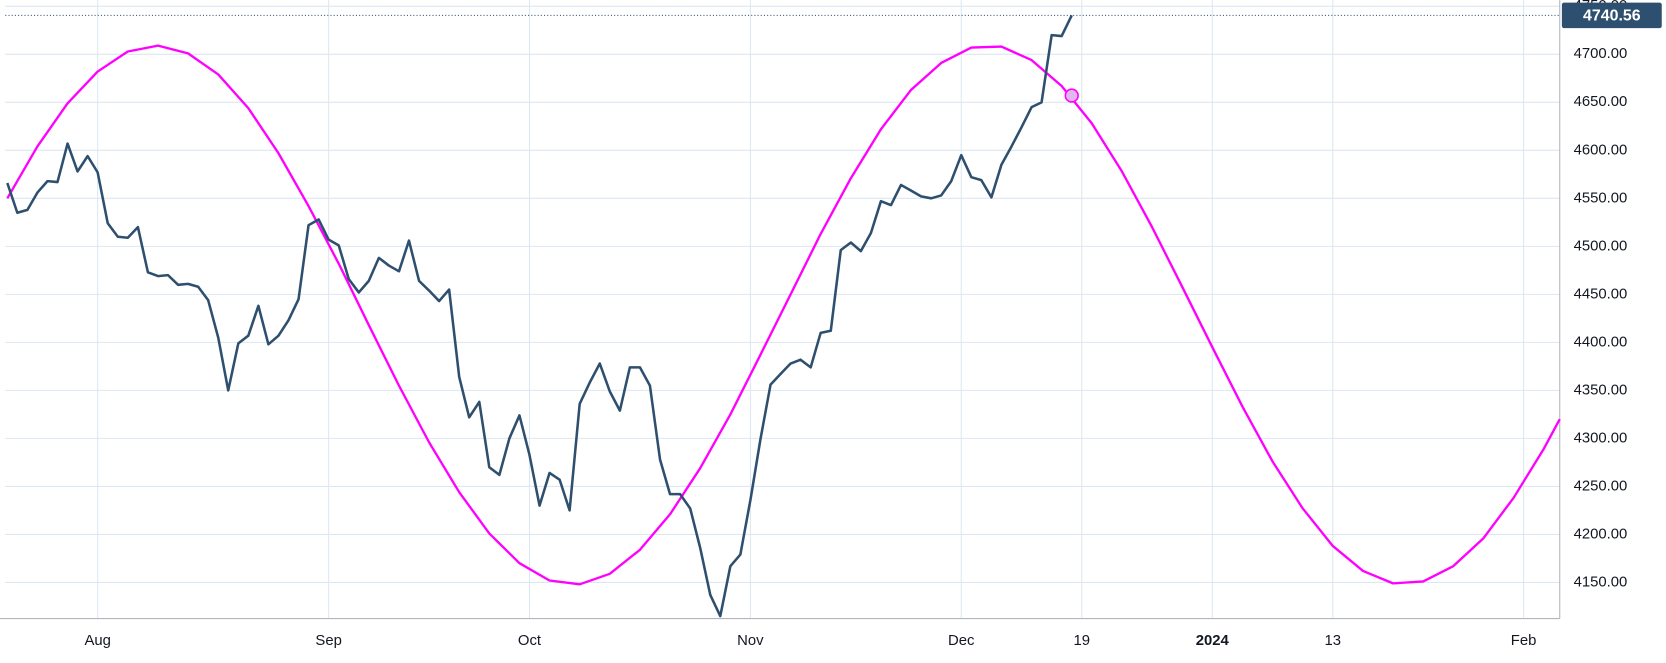 The width and height of the screenshot is (1666, 663). I want to click on x-tick-label: Sep, so click(328, 641).